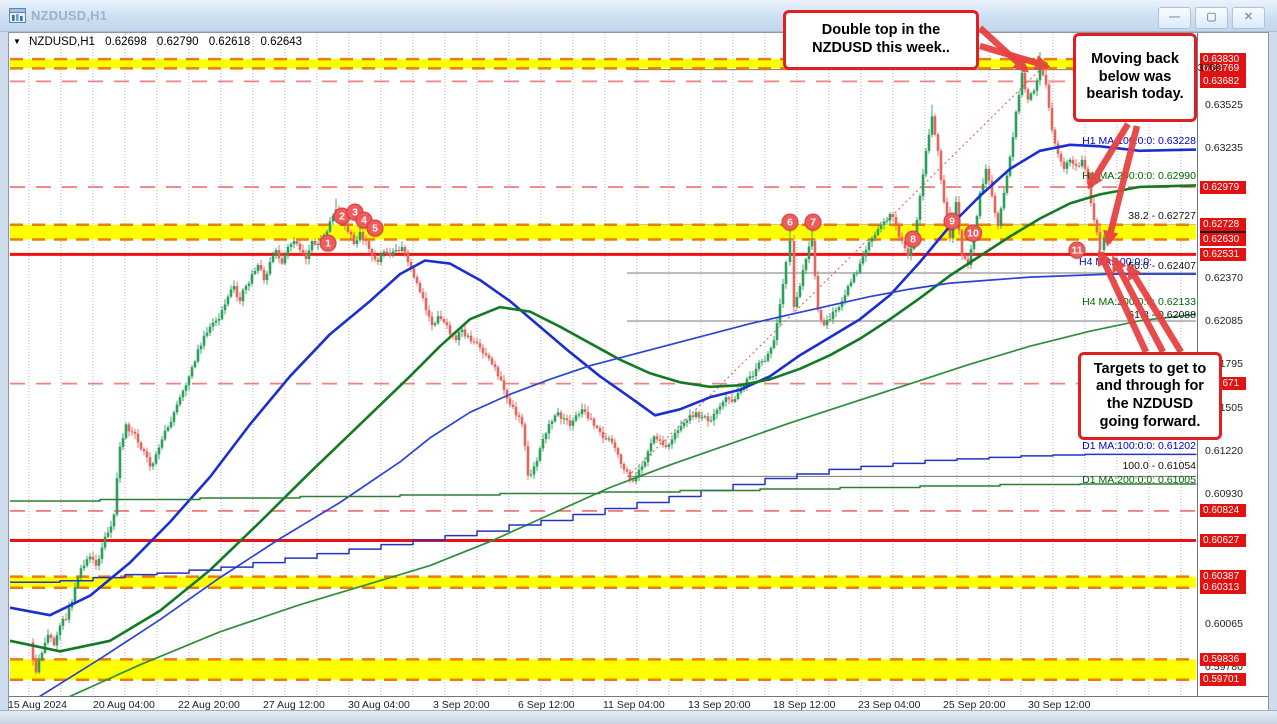  I want to click on price-axis-label: 0.60065, so click(1224, 624).